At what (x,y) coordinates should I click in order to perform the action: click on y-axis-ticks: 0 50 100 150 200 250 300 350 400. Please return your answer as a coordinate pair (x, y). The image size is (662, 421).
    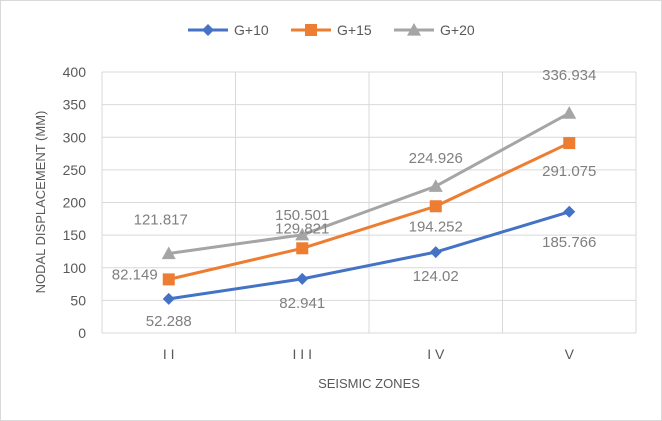
    Looking at the image, I should click on (75, 202).